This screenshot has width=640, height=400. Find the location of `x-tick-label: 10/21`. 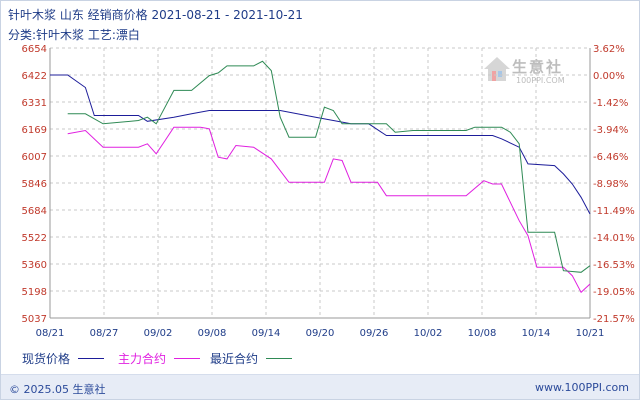

x-tick-label: 10/21 is located at coordinates (590, 333).